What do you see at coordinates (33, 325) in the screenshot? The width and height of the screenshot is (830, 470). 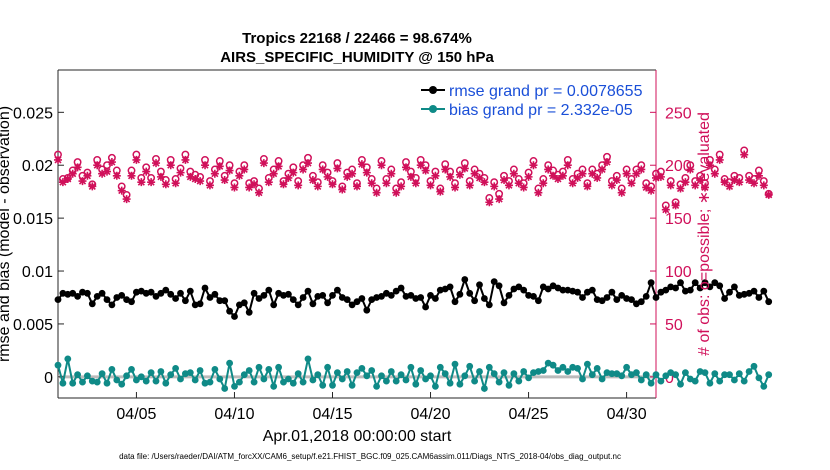 I see `left-y-tick-label: 0.005` at bounding box center [33, 325].